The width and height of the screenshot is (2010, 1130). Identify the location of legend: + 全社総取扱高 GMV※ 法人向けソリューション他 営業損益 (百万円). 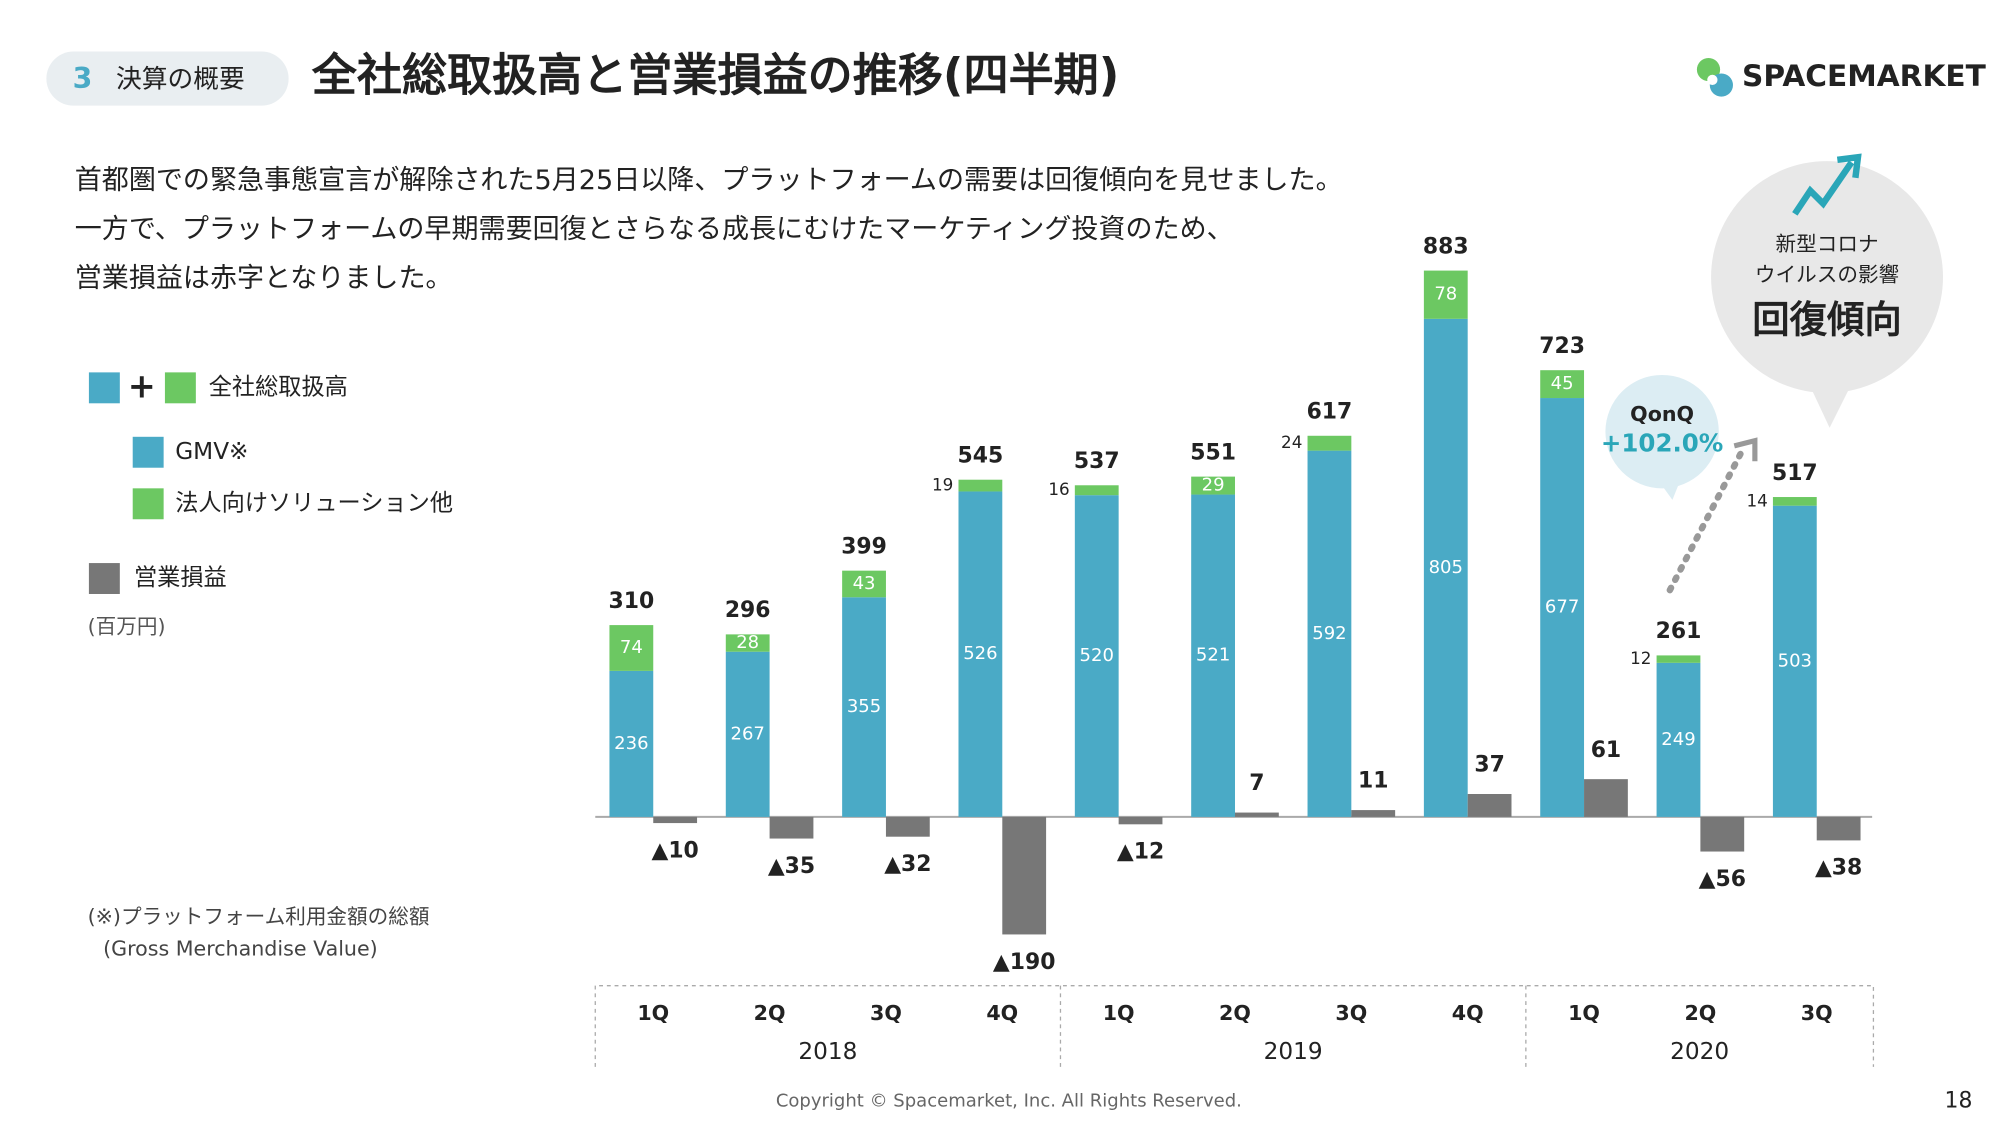
(270, 502).